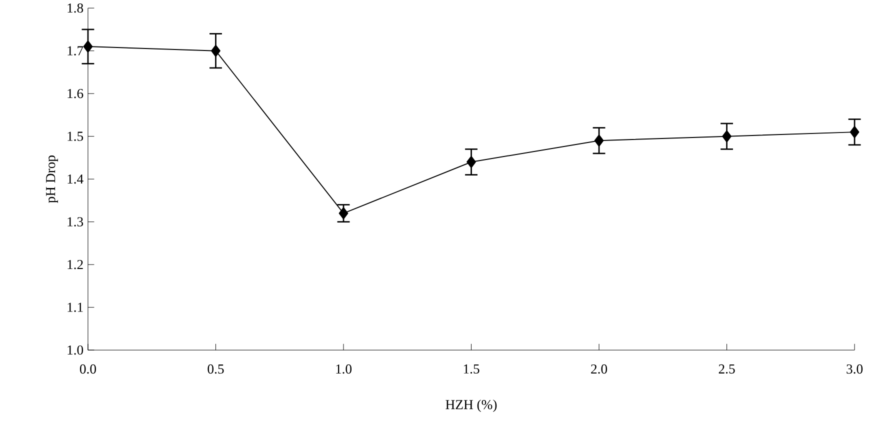 This screenshot has height=448, width=877. I want to click on x-tick-label: 1.0, so click(344, 369).